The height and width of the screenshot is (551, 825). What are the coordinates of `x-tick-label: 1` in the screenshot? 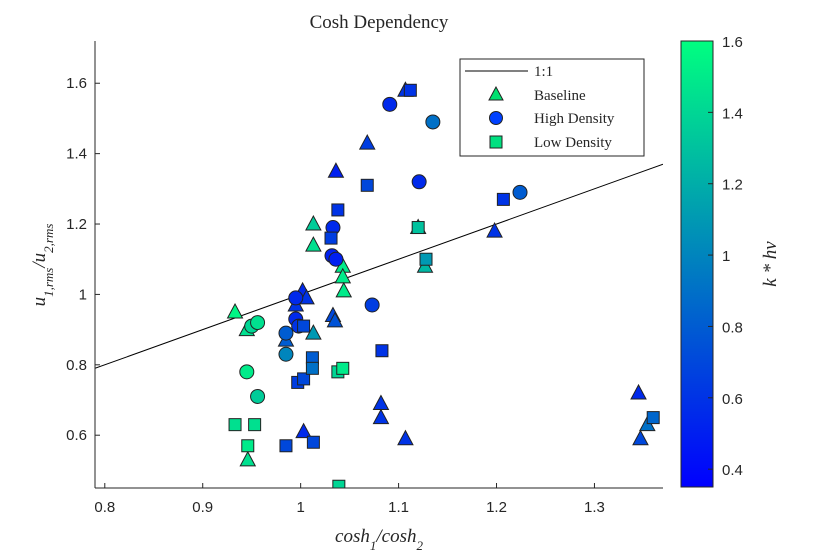 It's located at (300, 507).